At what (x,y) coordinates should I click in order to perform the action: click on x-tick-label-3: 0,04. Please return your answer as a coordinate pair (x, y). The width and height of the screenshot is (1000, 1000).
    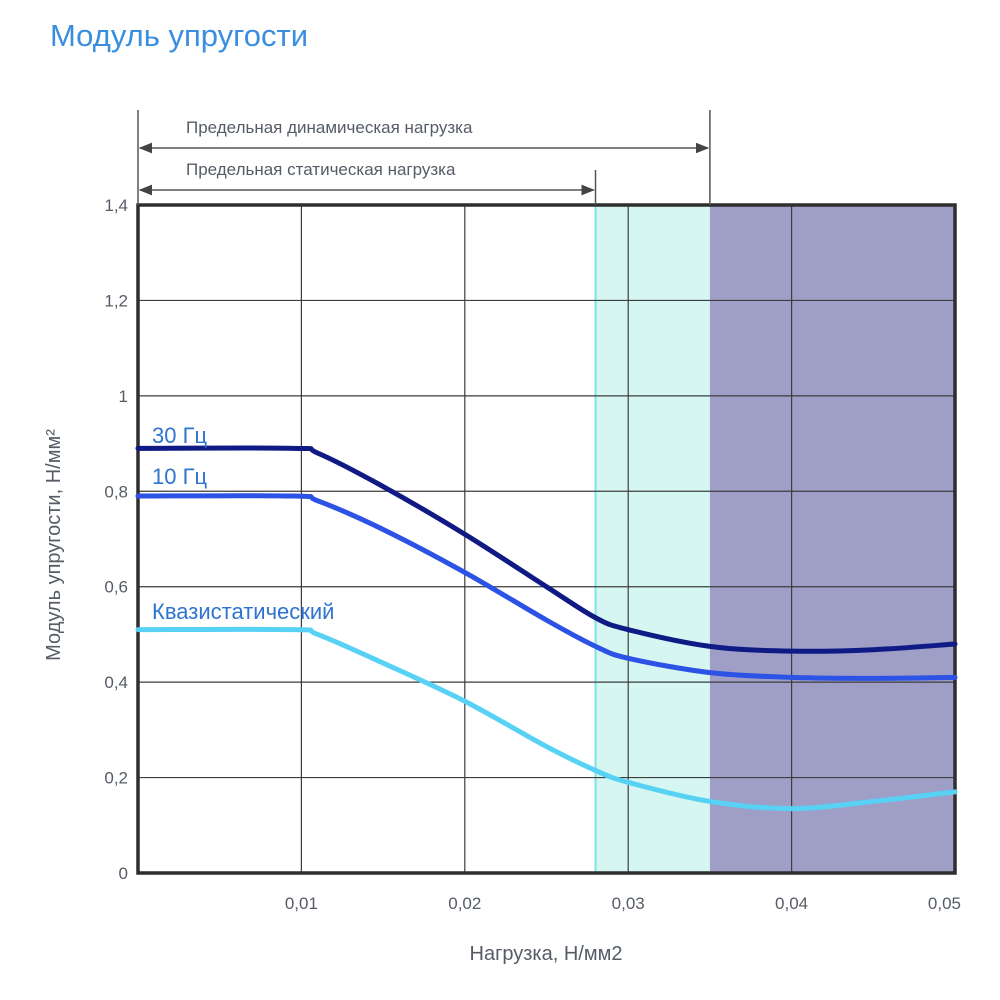
    Looking at the image, I should click on (791, 903).